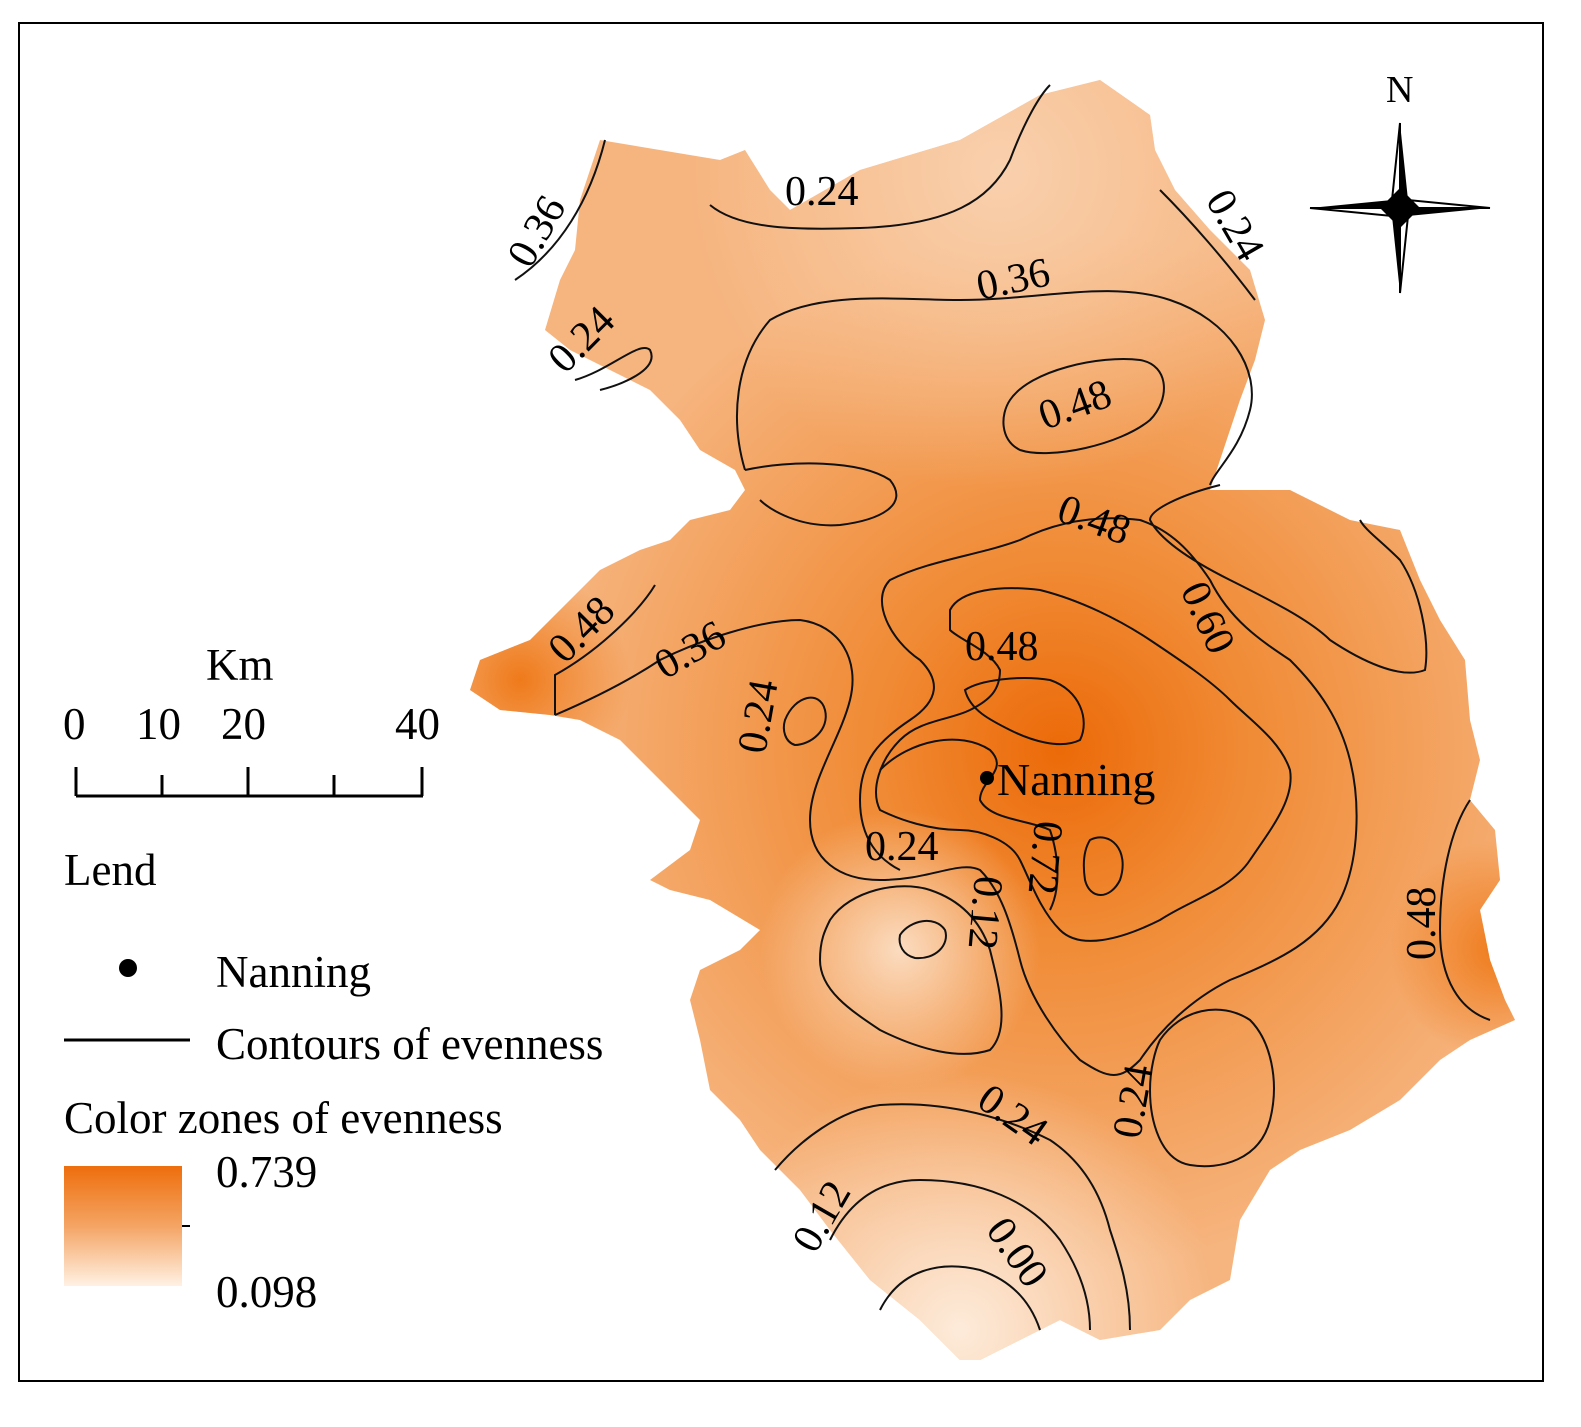 Image resolution: width=1581 pixels, height=1427 pixels. What do you see at coordinates (267, 1292) in the screenshot?
I see `legend-ramp-min: 0.098` at bounding box center [267, 1292].